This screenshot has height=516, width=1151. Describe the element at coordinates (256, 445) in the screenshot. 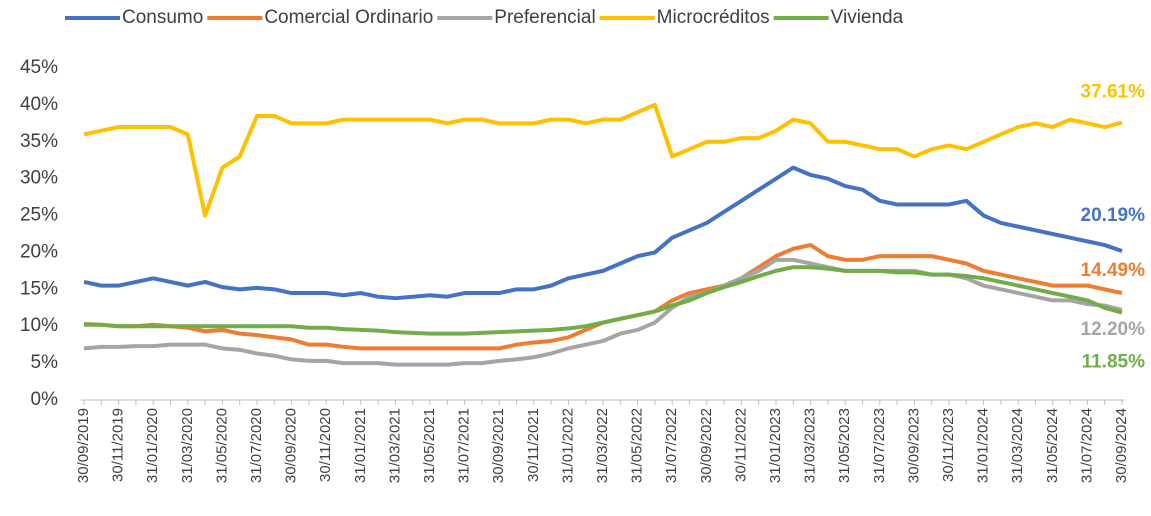

I see `x-tick-label: 31/07/2020` at that location.